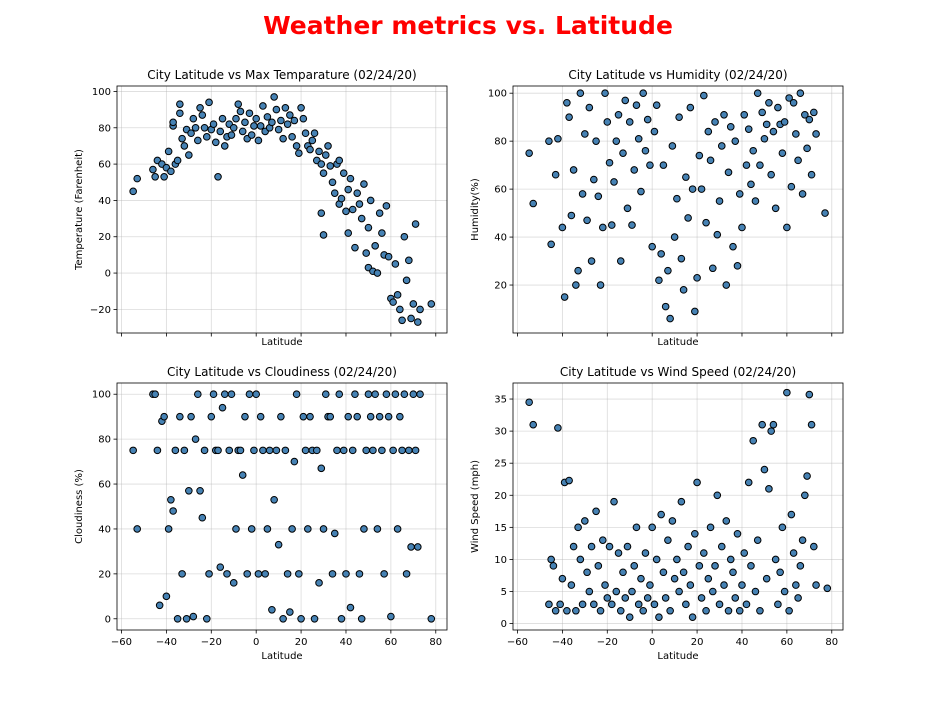  I want to click on subplot-title: City Latitude vs Cloudiness (02/24/20), so click(282, 372).